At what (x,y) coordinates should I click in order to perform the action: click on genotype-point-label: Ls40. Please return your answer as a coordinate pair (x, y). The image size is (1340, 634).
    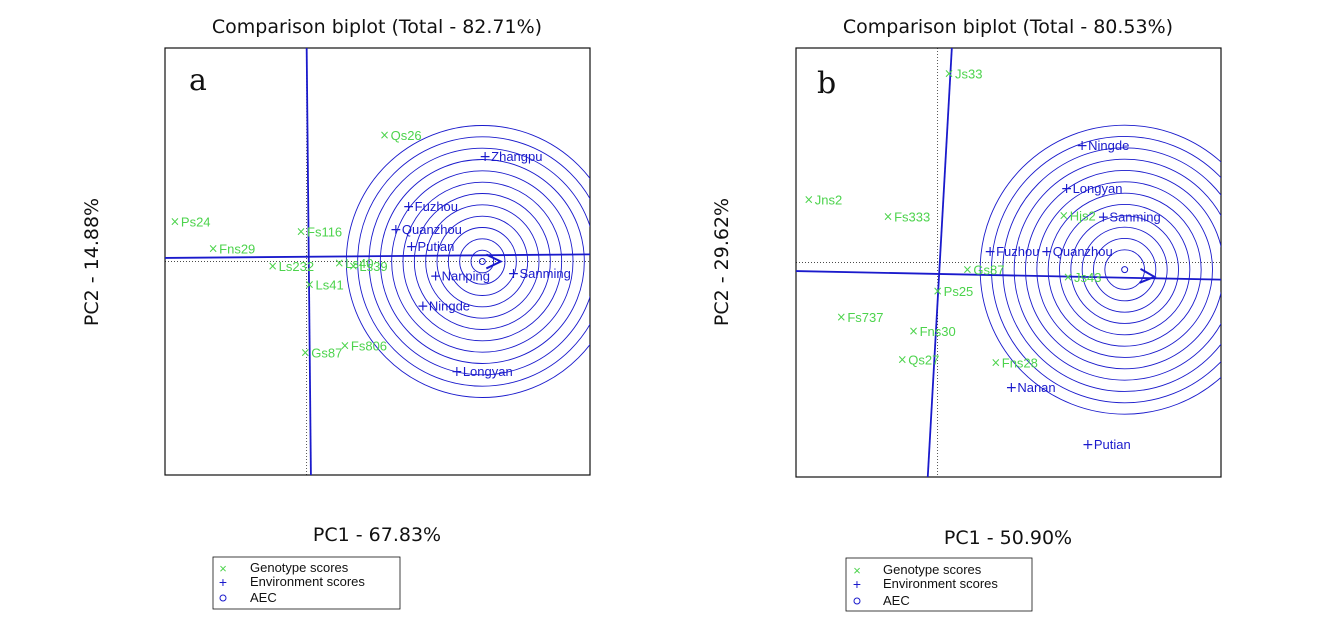
    Looking at the image, I should click on (359, 263).